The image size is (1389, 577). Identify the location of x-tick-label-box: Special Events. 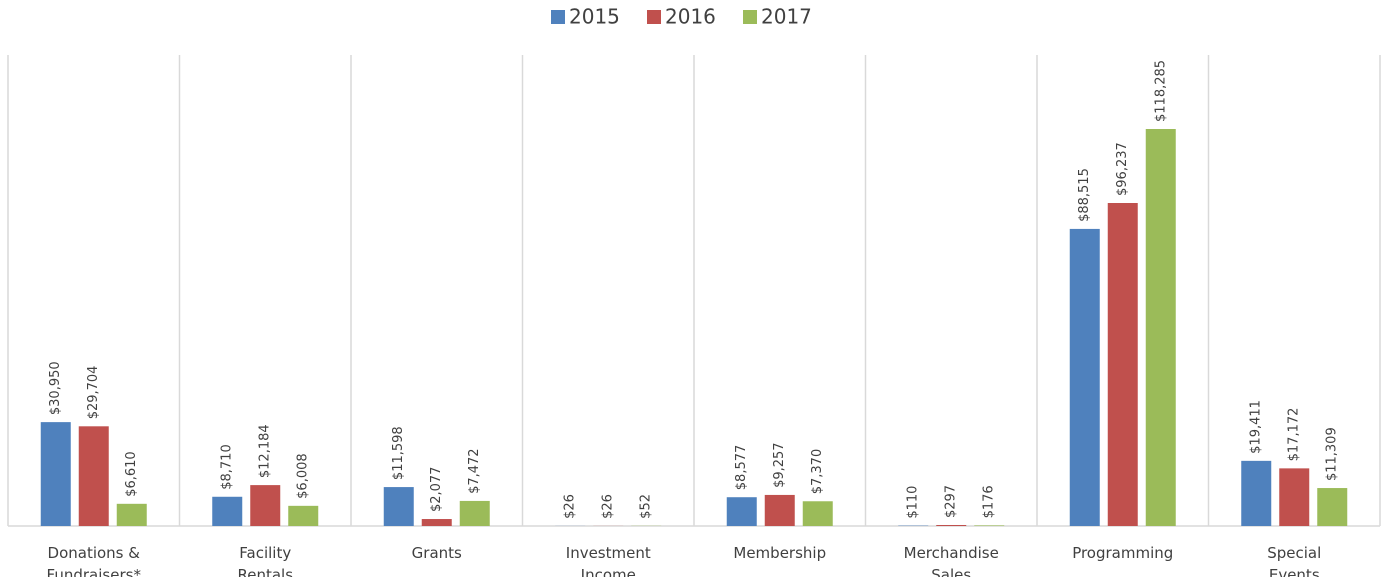
(1294, 560).